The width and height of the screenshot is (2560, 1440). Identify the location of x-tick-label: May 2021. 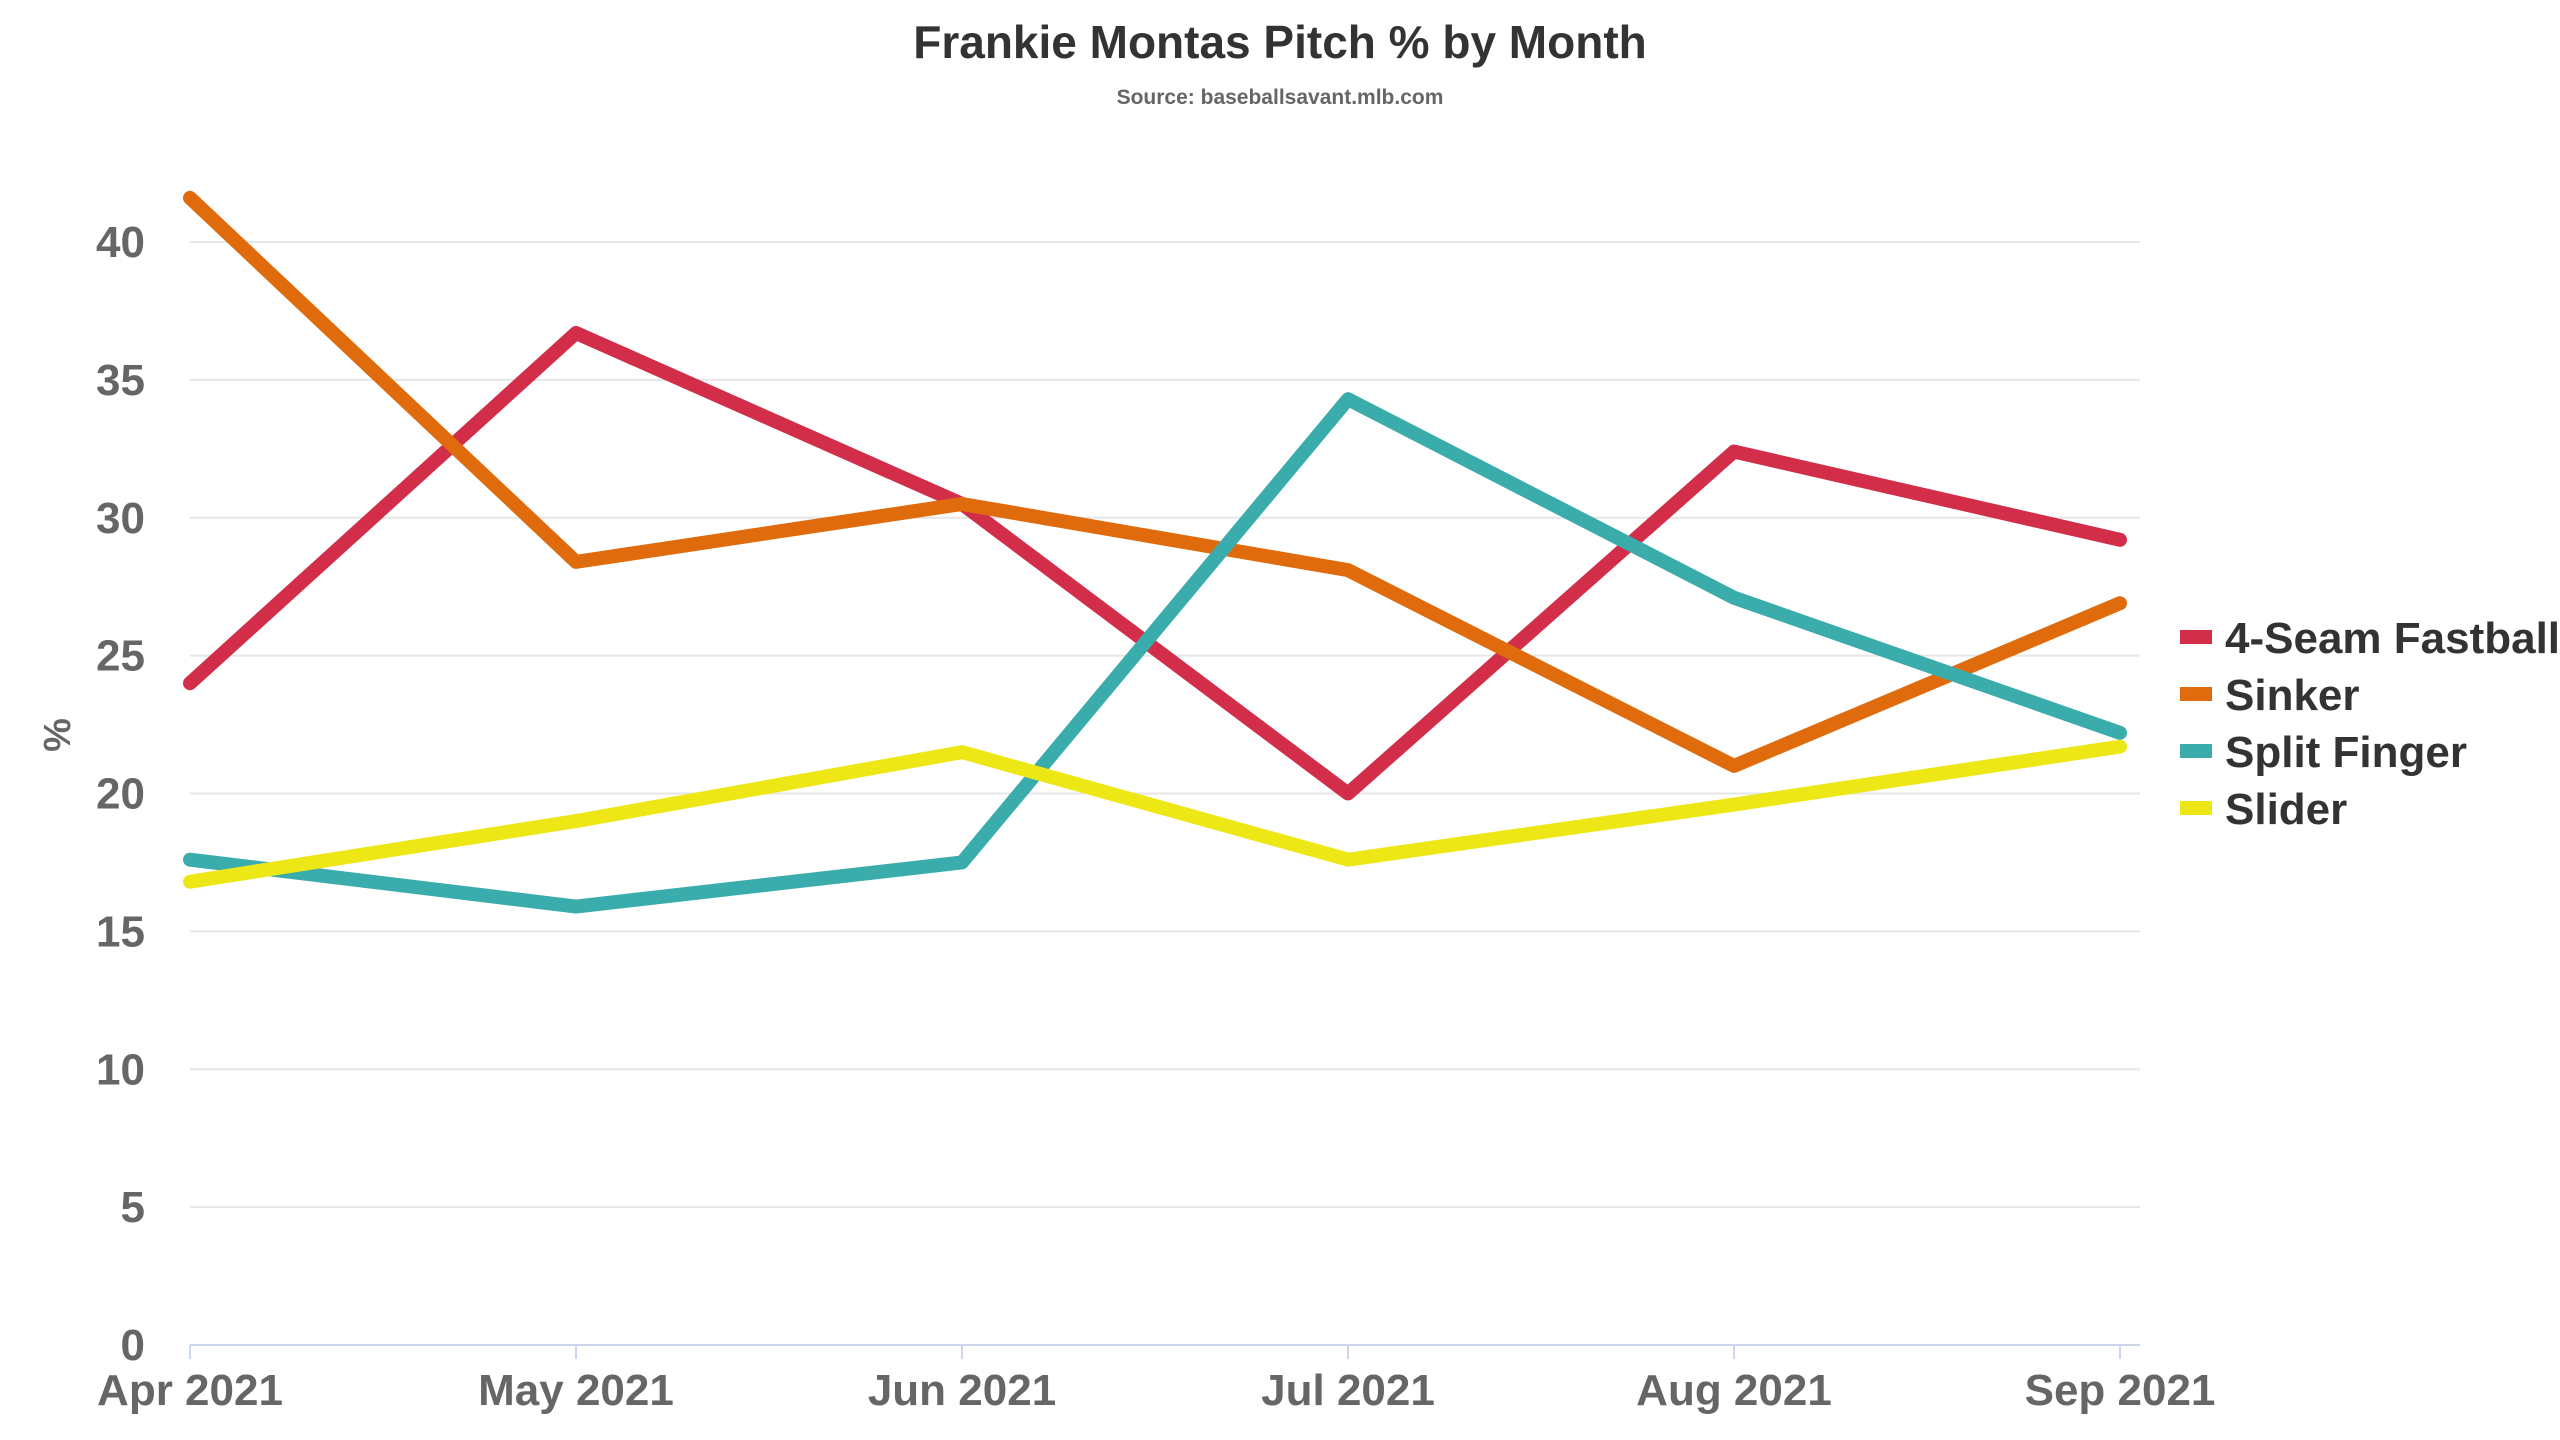
(576, 1390).